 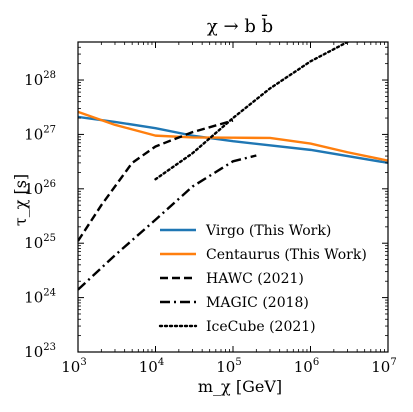 What do you see at coordinates (40, 79) in the screenshot?
I see `y-tick-label-5: 1028` at bounding box center [40, 79].